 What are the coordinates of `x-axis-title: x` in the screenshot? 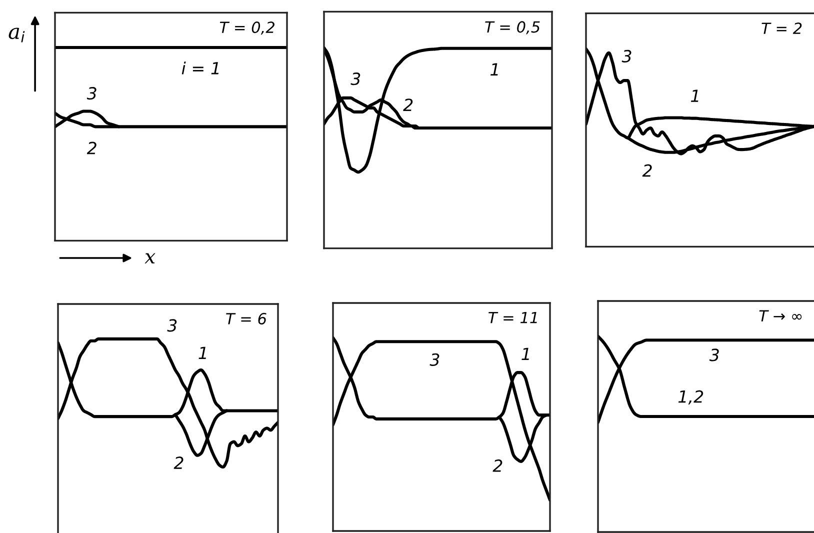 It's located at (150, 258).